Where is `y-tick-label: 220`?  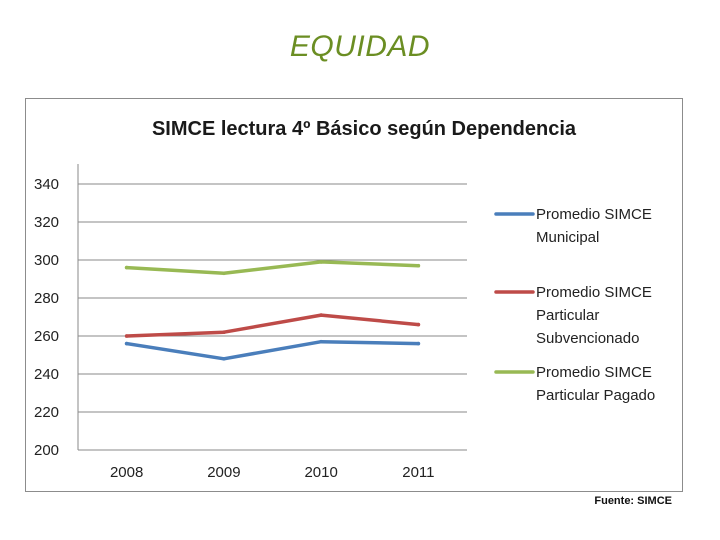 y-tick-label: 220 is located at coordinates (46, 412).